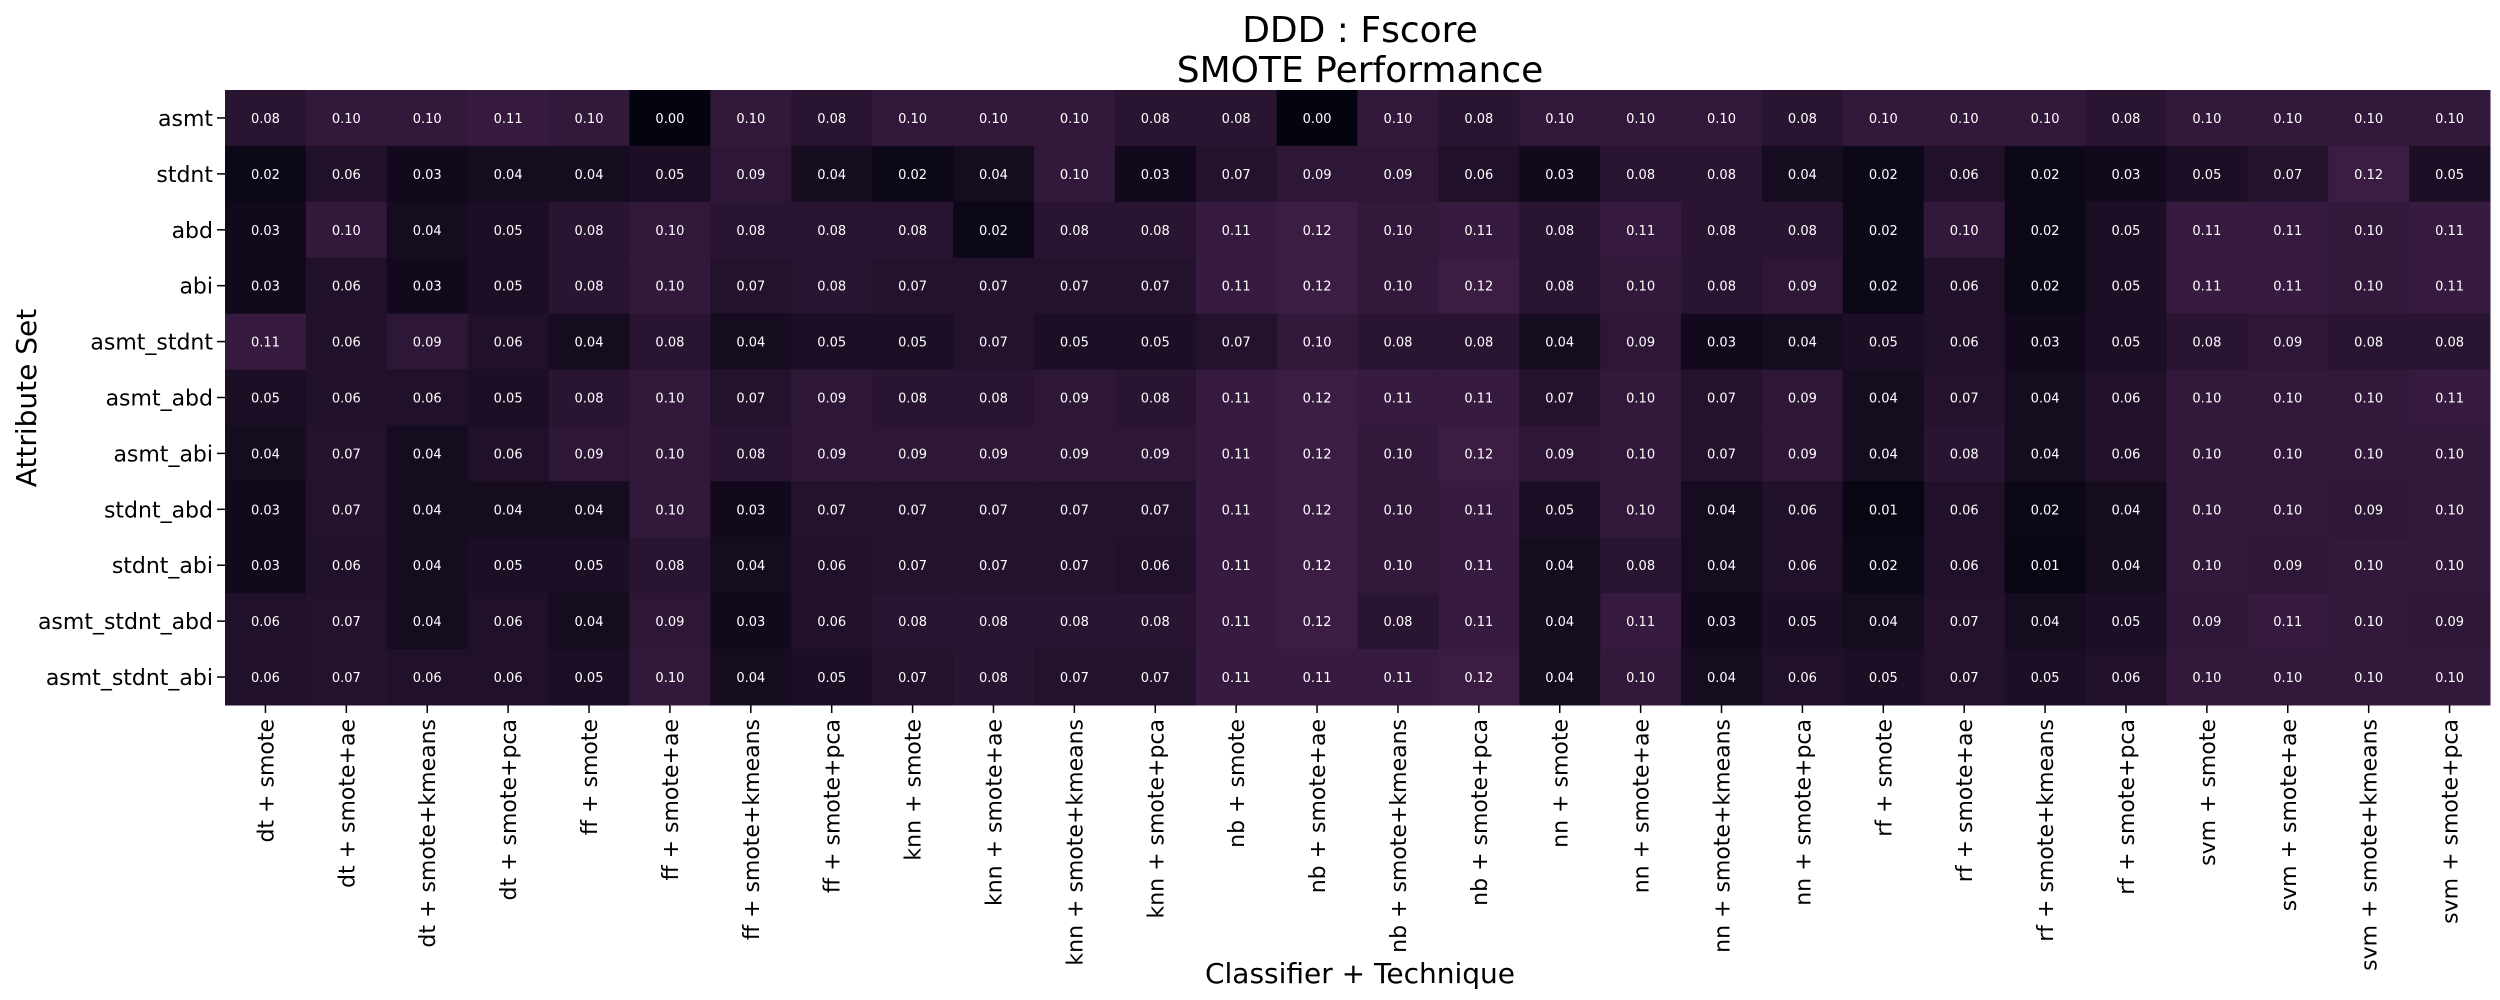  Describe the element at coordinates (590, 777) in the screenshot. I see `x-tick-label: ff + smote` at that location.